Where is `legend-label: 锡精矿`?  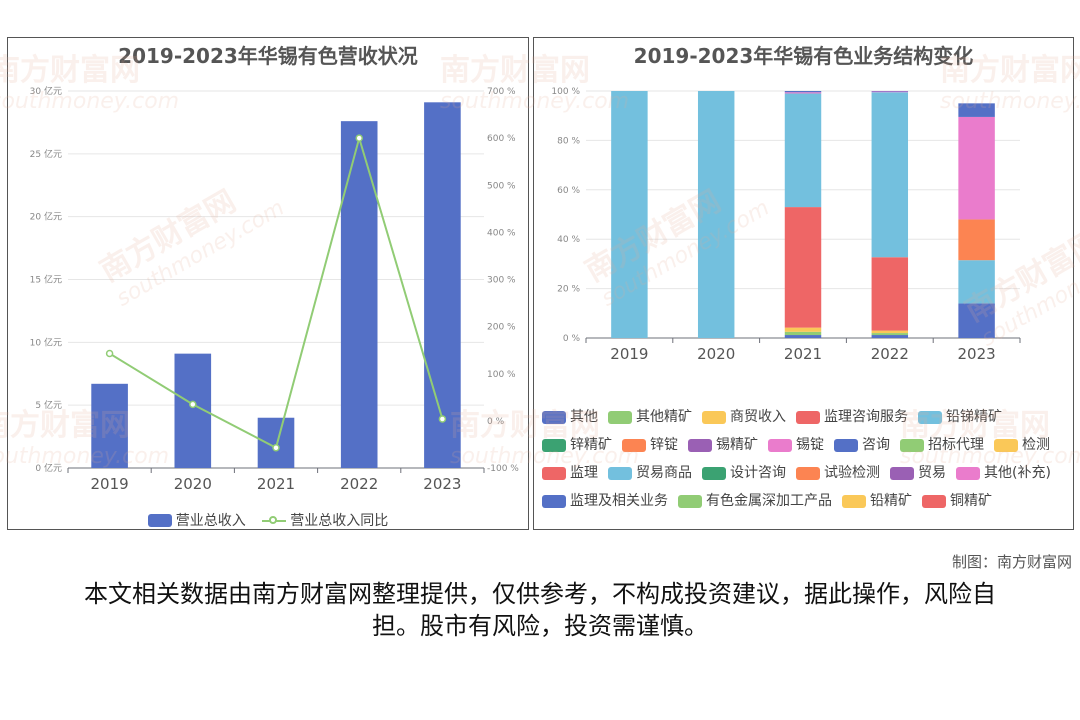
legend-label: 锡精矿 is located at coordinates (737, 445).